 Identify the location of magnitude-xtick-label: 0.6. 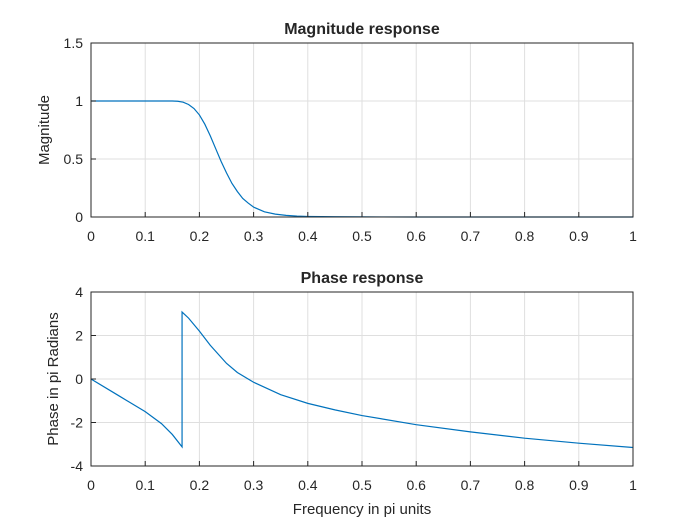
(416, 236).